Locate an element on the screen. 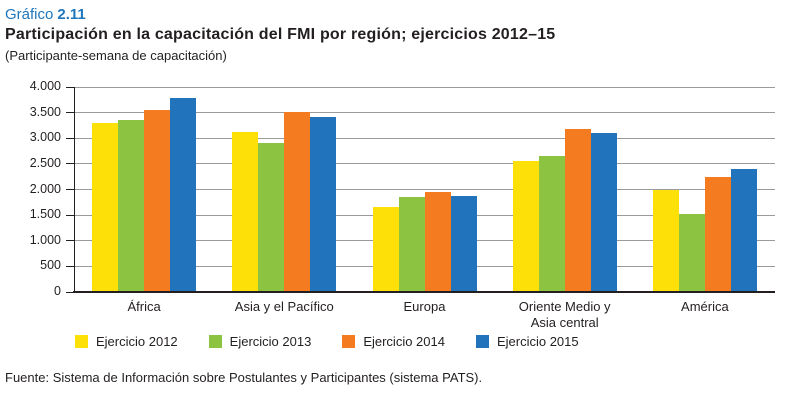 The height and width of the screenshot is (404, 800). legend-item-2: Ejercicio 2013 is located at coordinates (260, 341).